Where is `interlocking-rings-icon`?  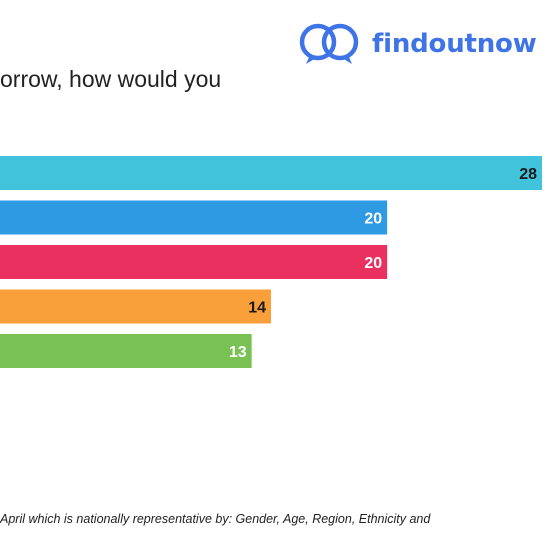
interlocking-rings-icon is located at coordinates (329, 43).